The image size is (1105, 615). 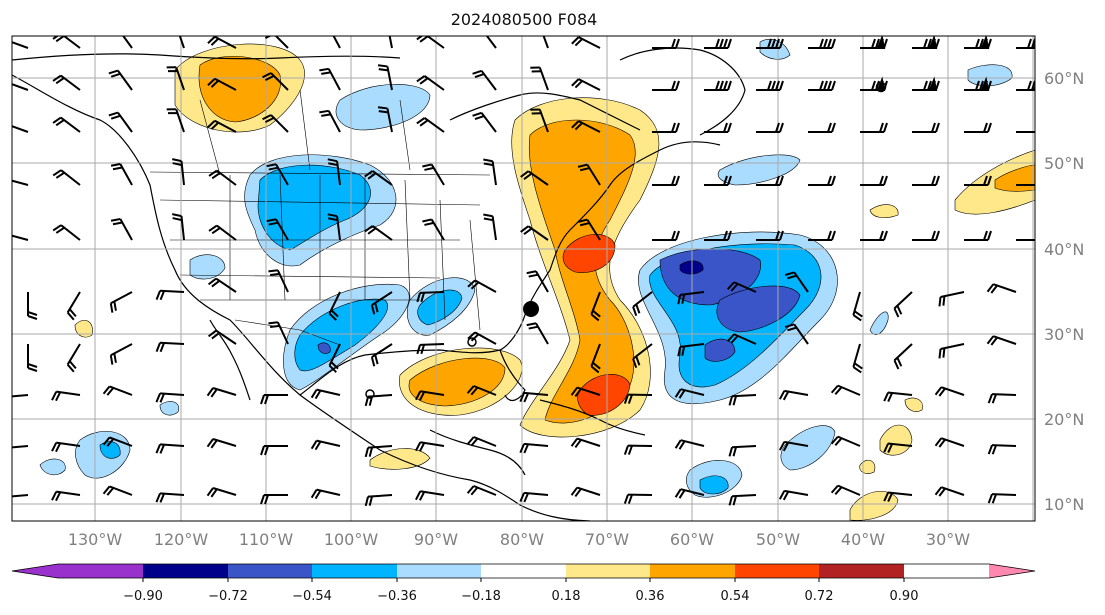 I want to click on positive-anomaly-medium, so click(x=239, y=89).